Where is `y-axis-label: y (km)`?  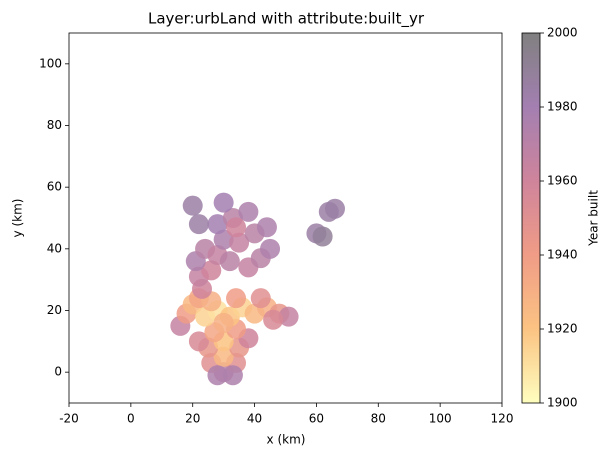
y-axis-label: y (km) is located at coordinates (18, 218).